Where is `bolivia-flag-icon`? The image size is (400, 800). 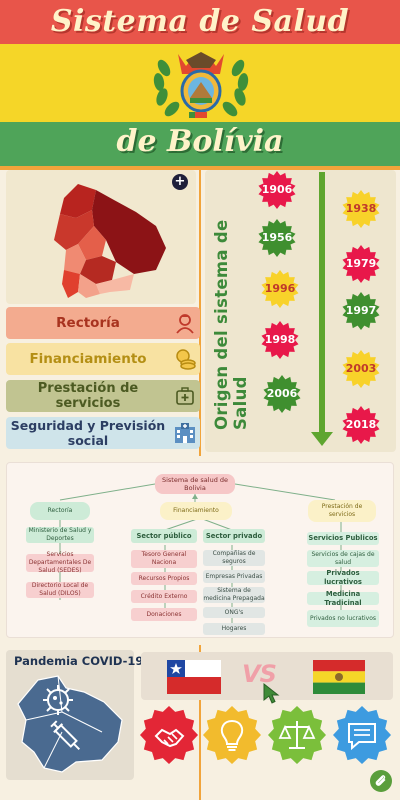 bolivia-flag-icon is located at coordinates (339, 677).